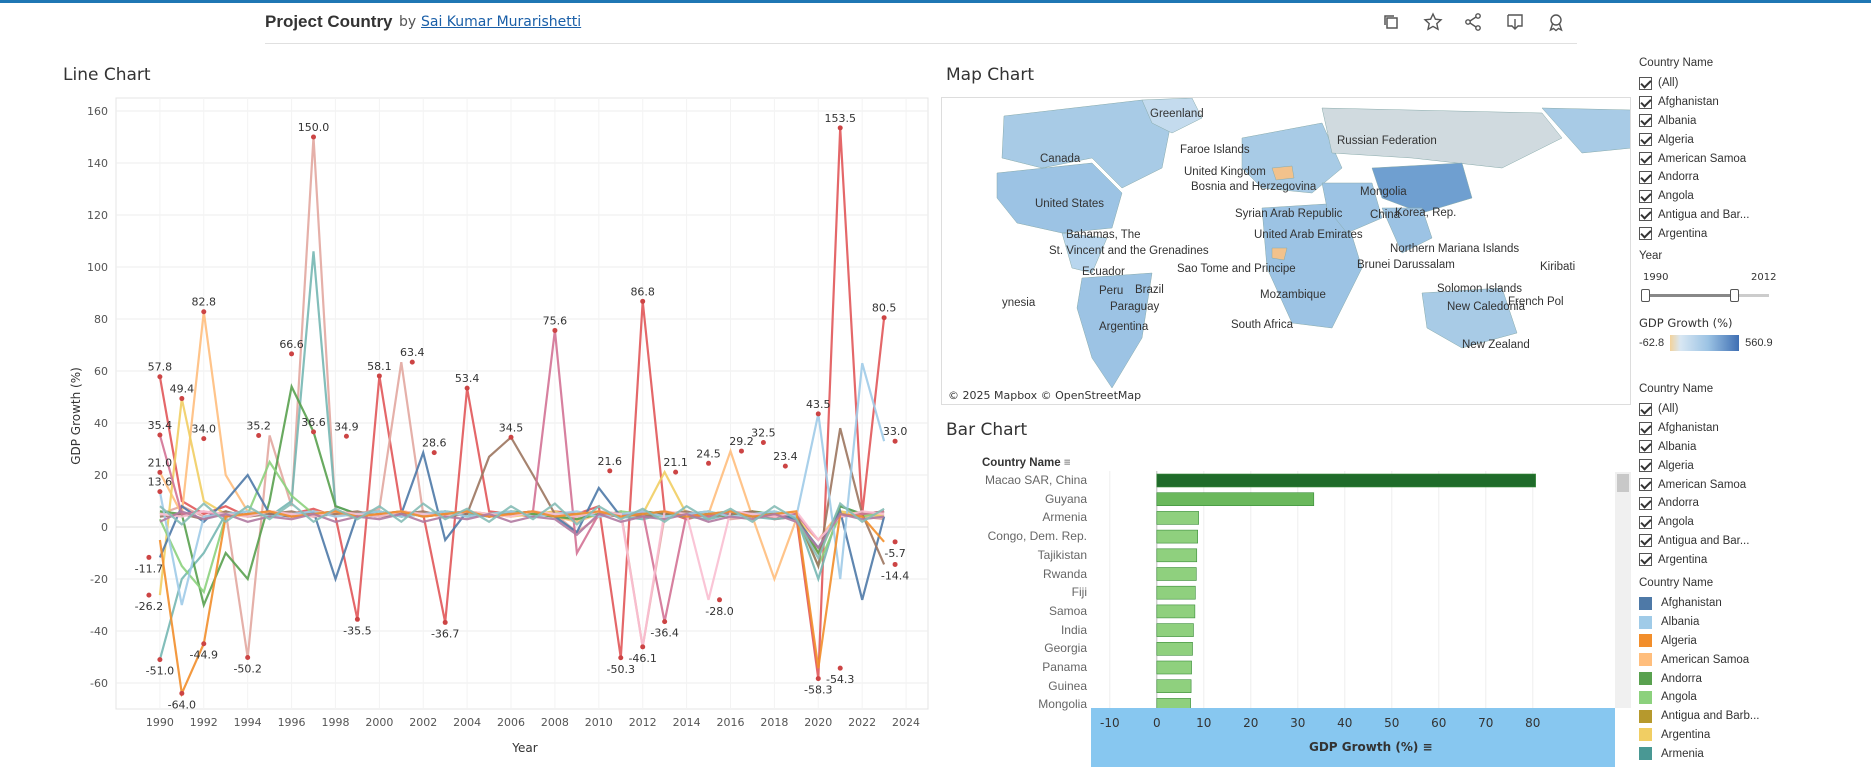 The image size is (1871, 767). What do you see at coordinates (1712, 290) in the screenshot?
I see `year-slider: 1990 2012` at bounding box center [1712, 290].